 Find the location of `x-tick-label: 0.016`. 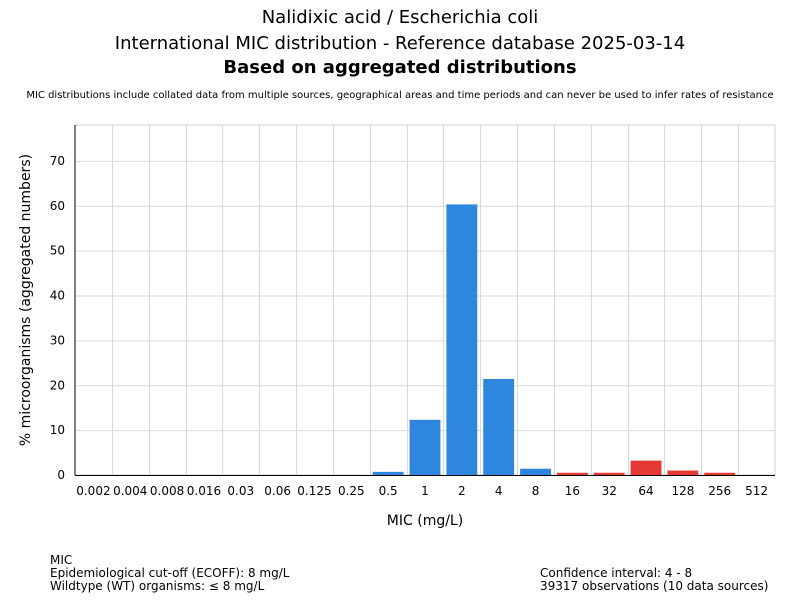

x-tick-label: 0.016 is located at coordinates (204, 491).